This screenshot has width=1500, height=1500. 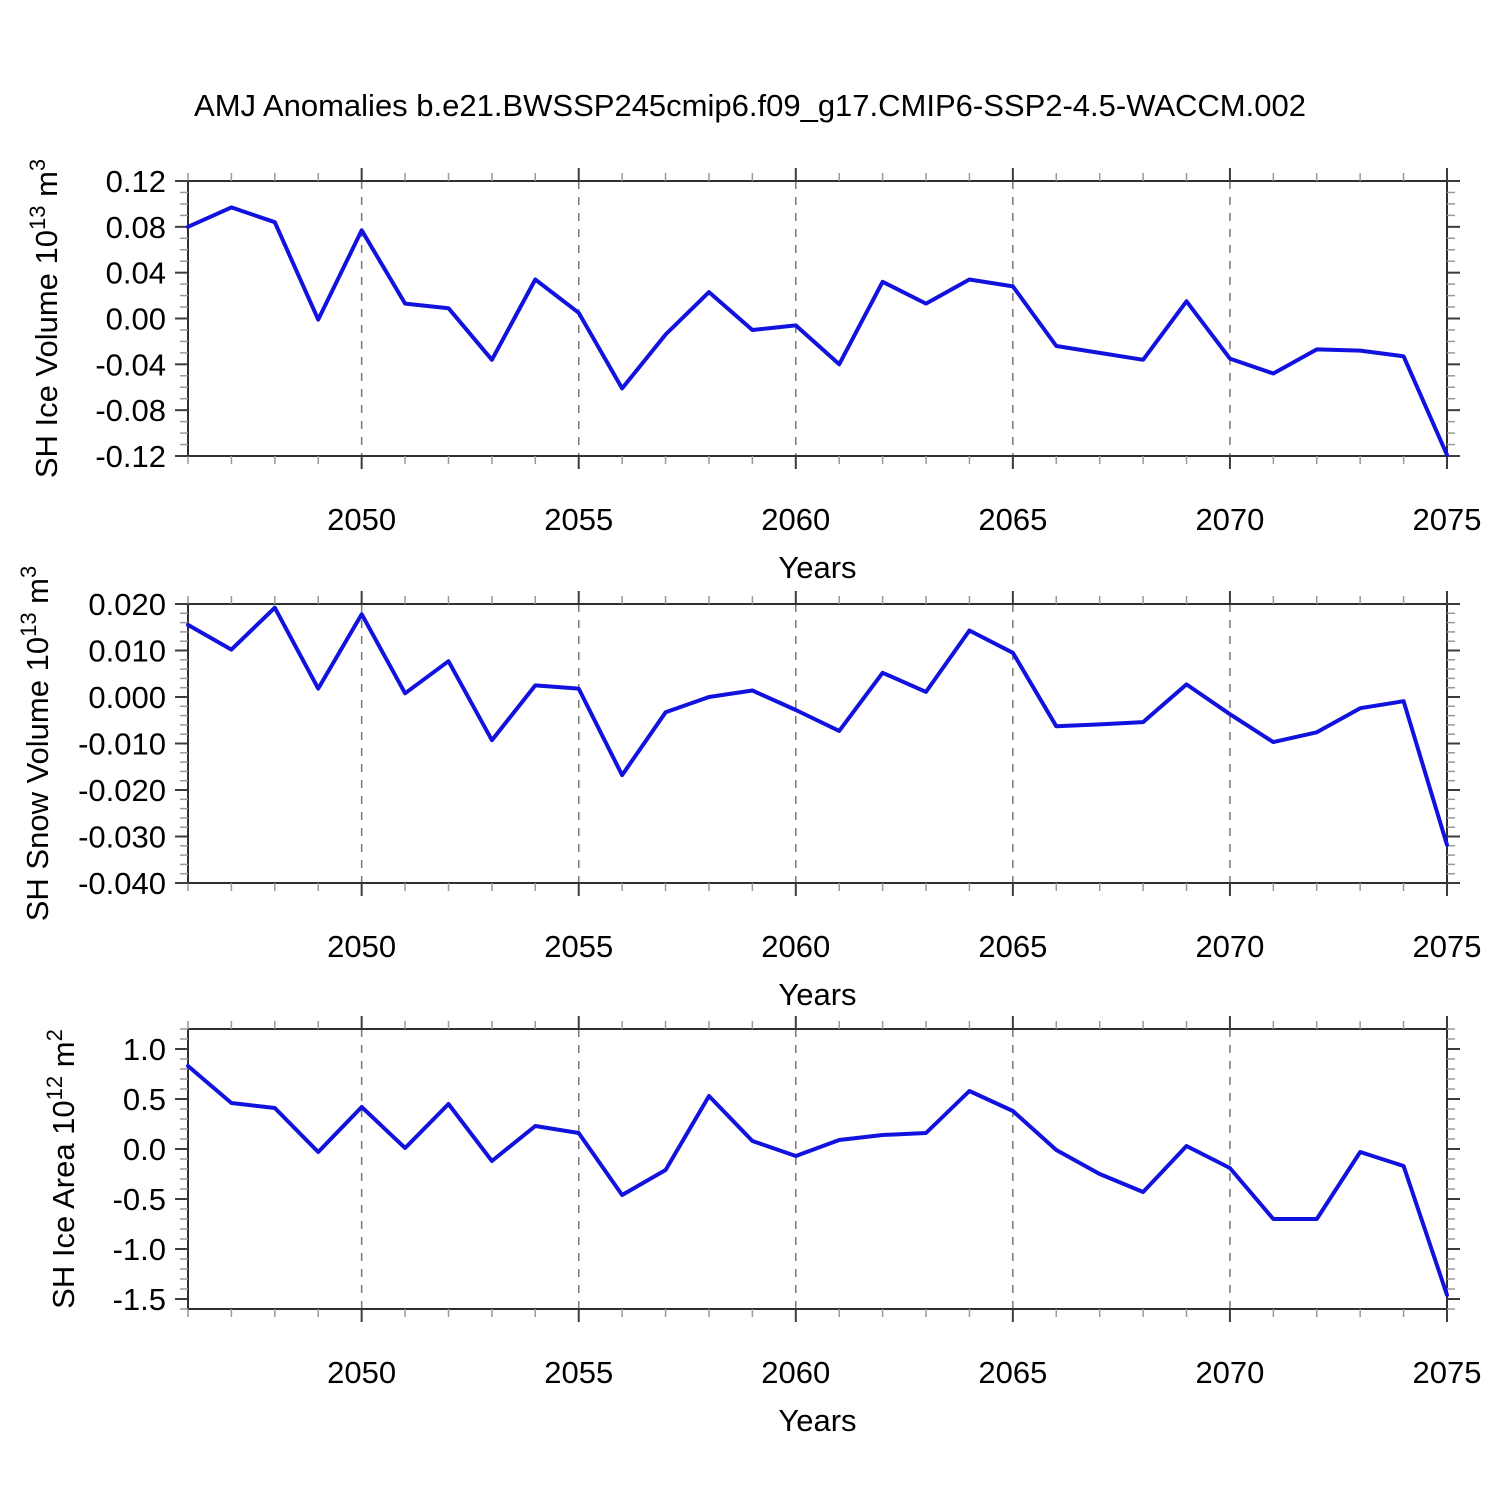 I want to click on sh-ice-volume-line, so click(x=817, y=331).